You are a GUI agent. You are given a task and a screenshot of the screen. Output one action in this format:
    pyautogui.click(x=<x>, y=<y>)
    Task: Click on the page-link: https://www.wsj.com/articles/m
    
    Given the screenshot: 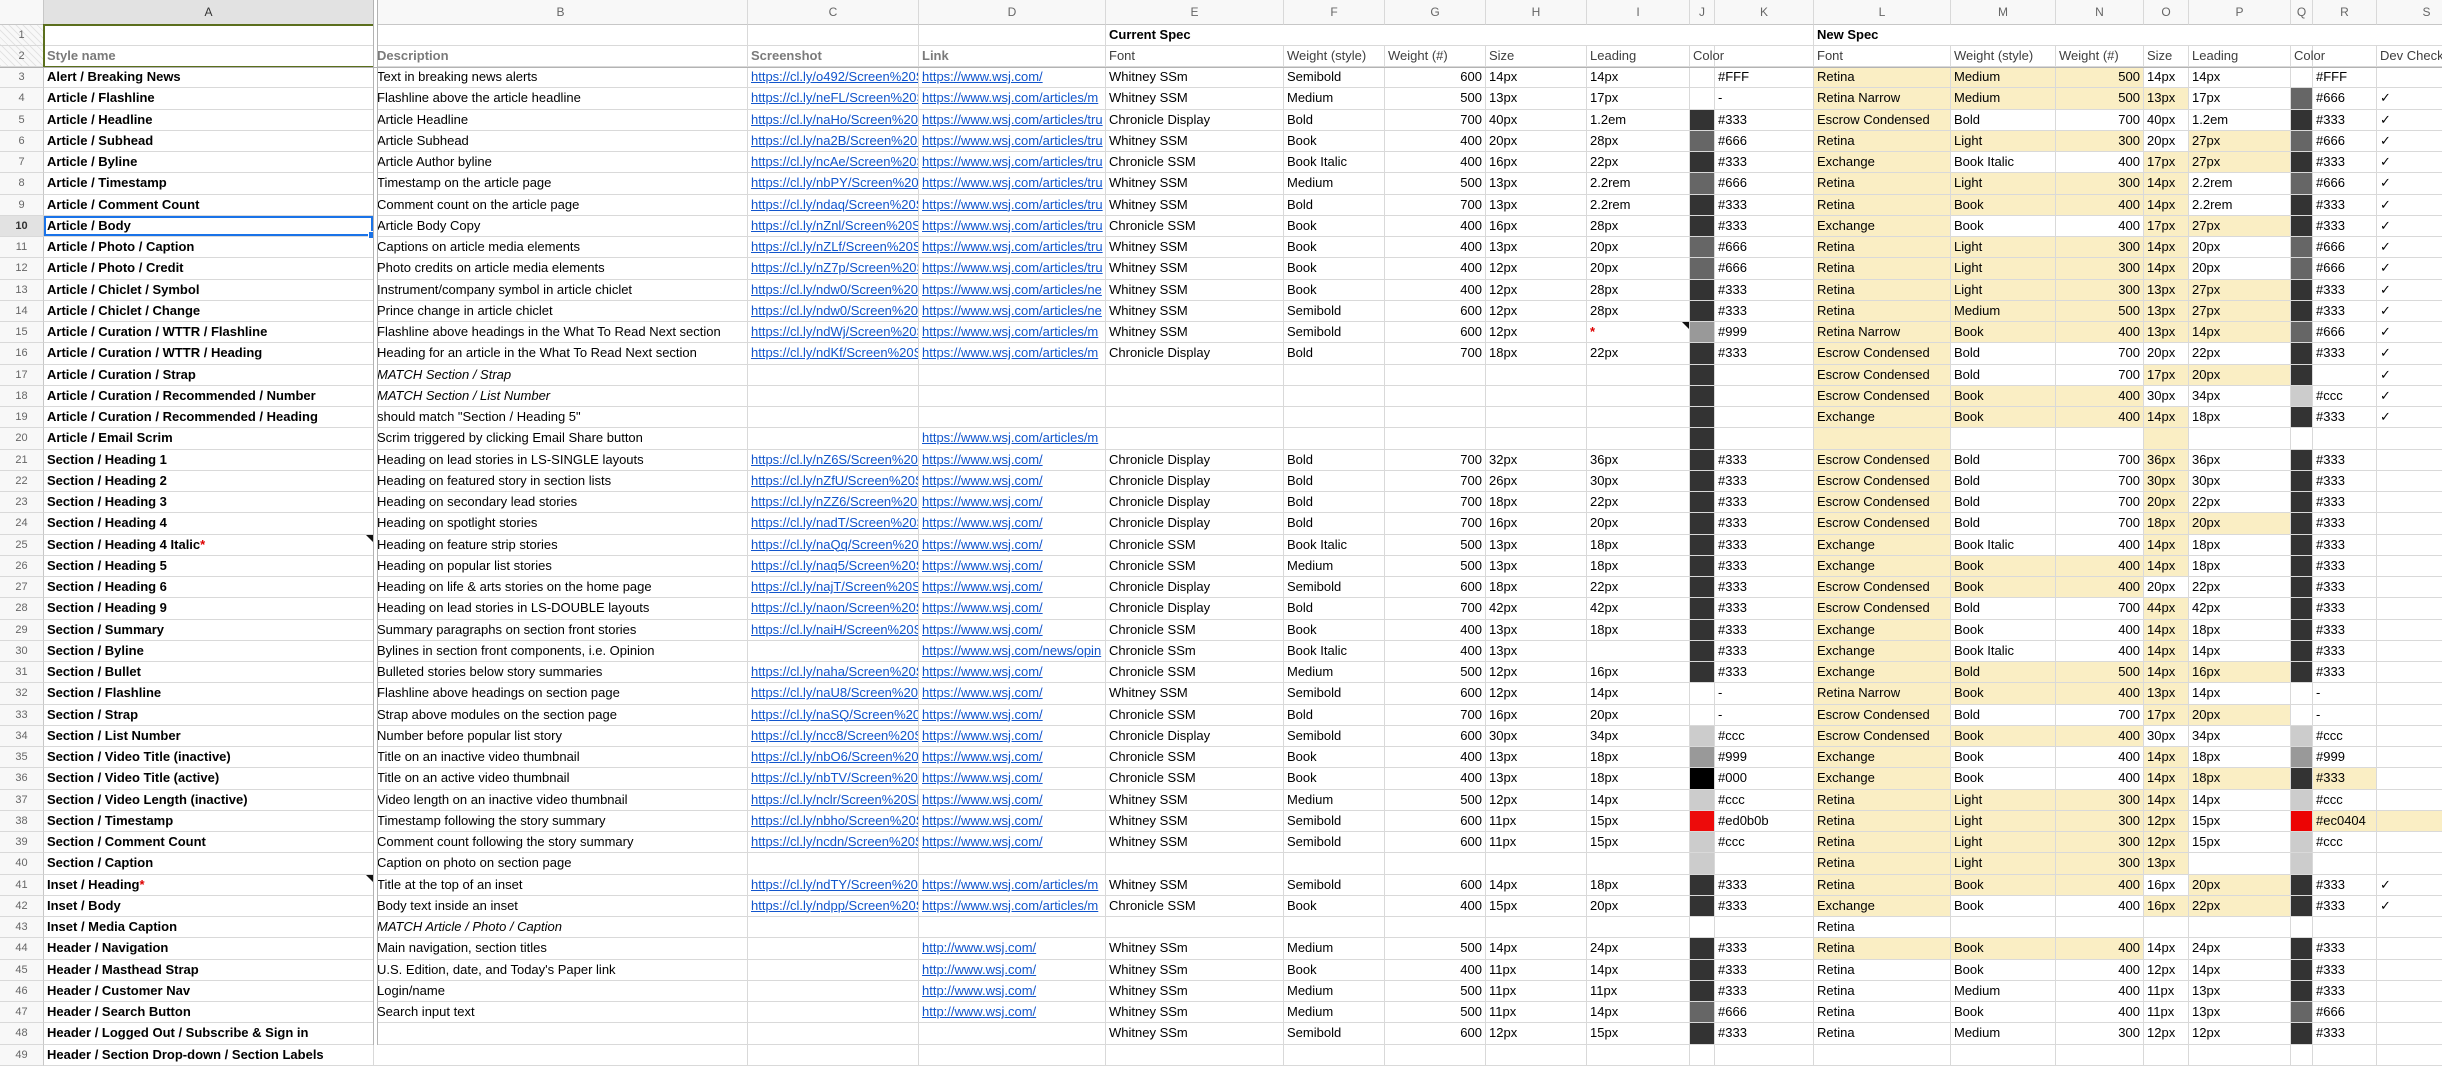 What is the action you would take?
    pyautogui.click(x=1010, y=353)
    